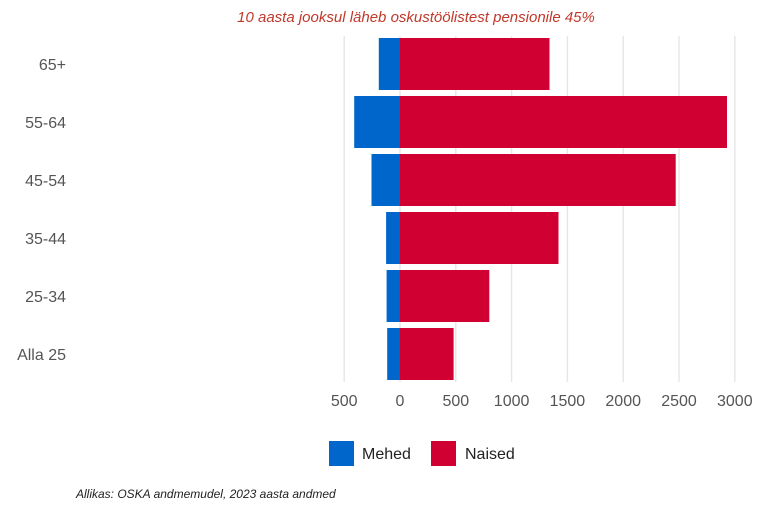  What do you see at coordinates (45, 297) in the screenshot?
I see `category-label: 25-34` at bounding box center [45, 297].